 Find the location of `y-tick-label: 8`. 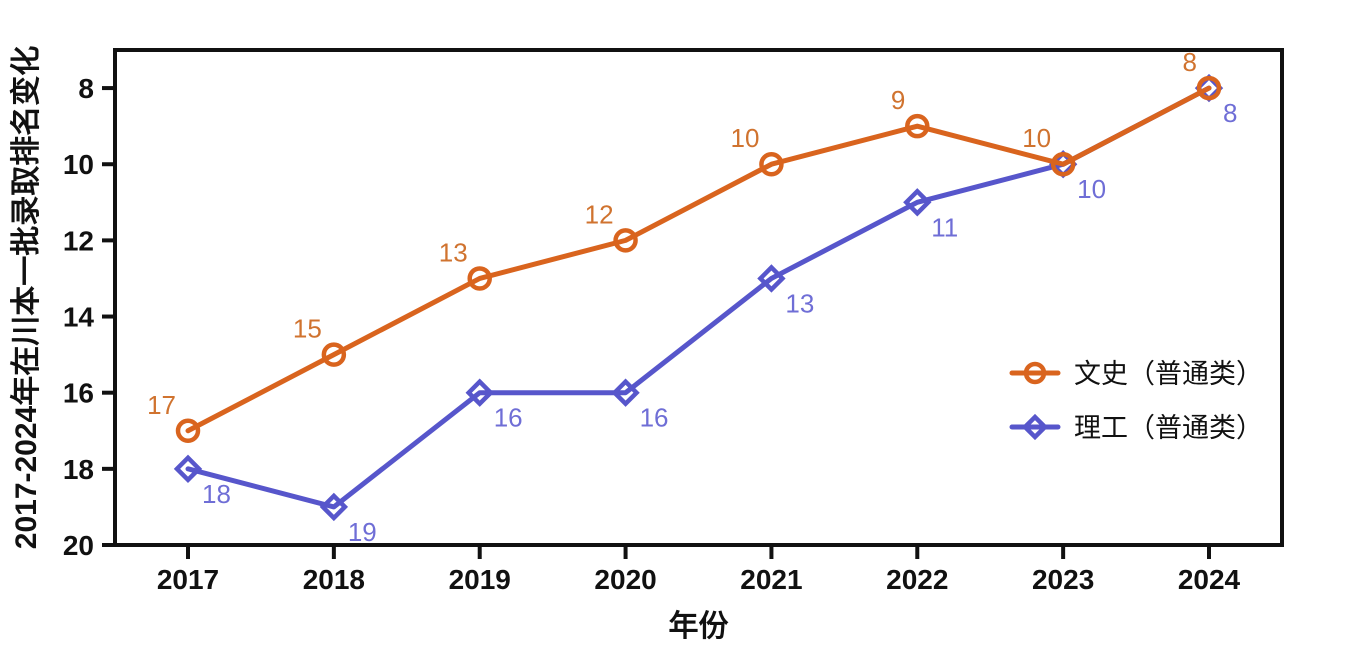

y-tick-label: 8 is located at coordinates (86, 88).